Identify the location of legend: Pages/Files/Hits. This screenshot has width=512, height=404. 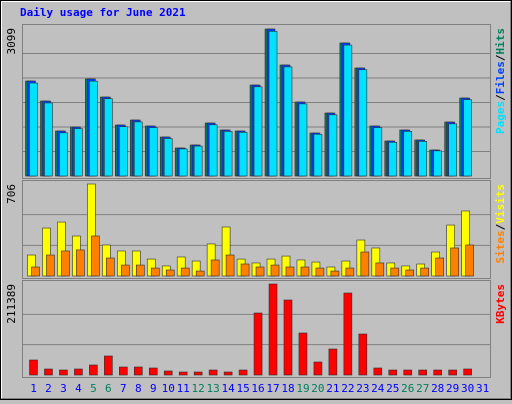
(500, 81).